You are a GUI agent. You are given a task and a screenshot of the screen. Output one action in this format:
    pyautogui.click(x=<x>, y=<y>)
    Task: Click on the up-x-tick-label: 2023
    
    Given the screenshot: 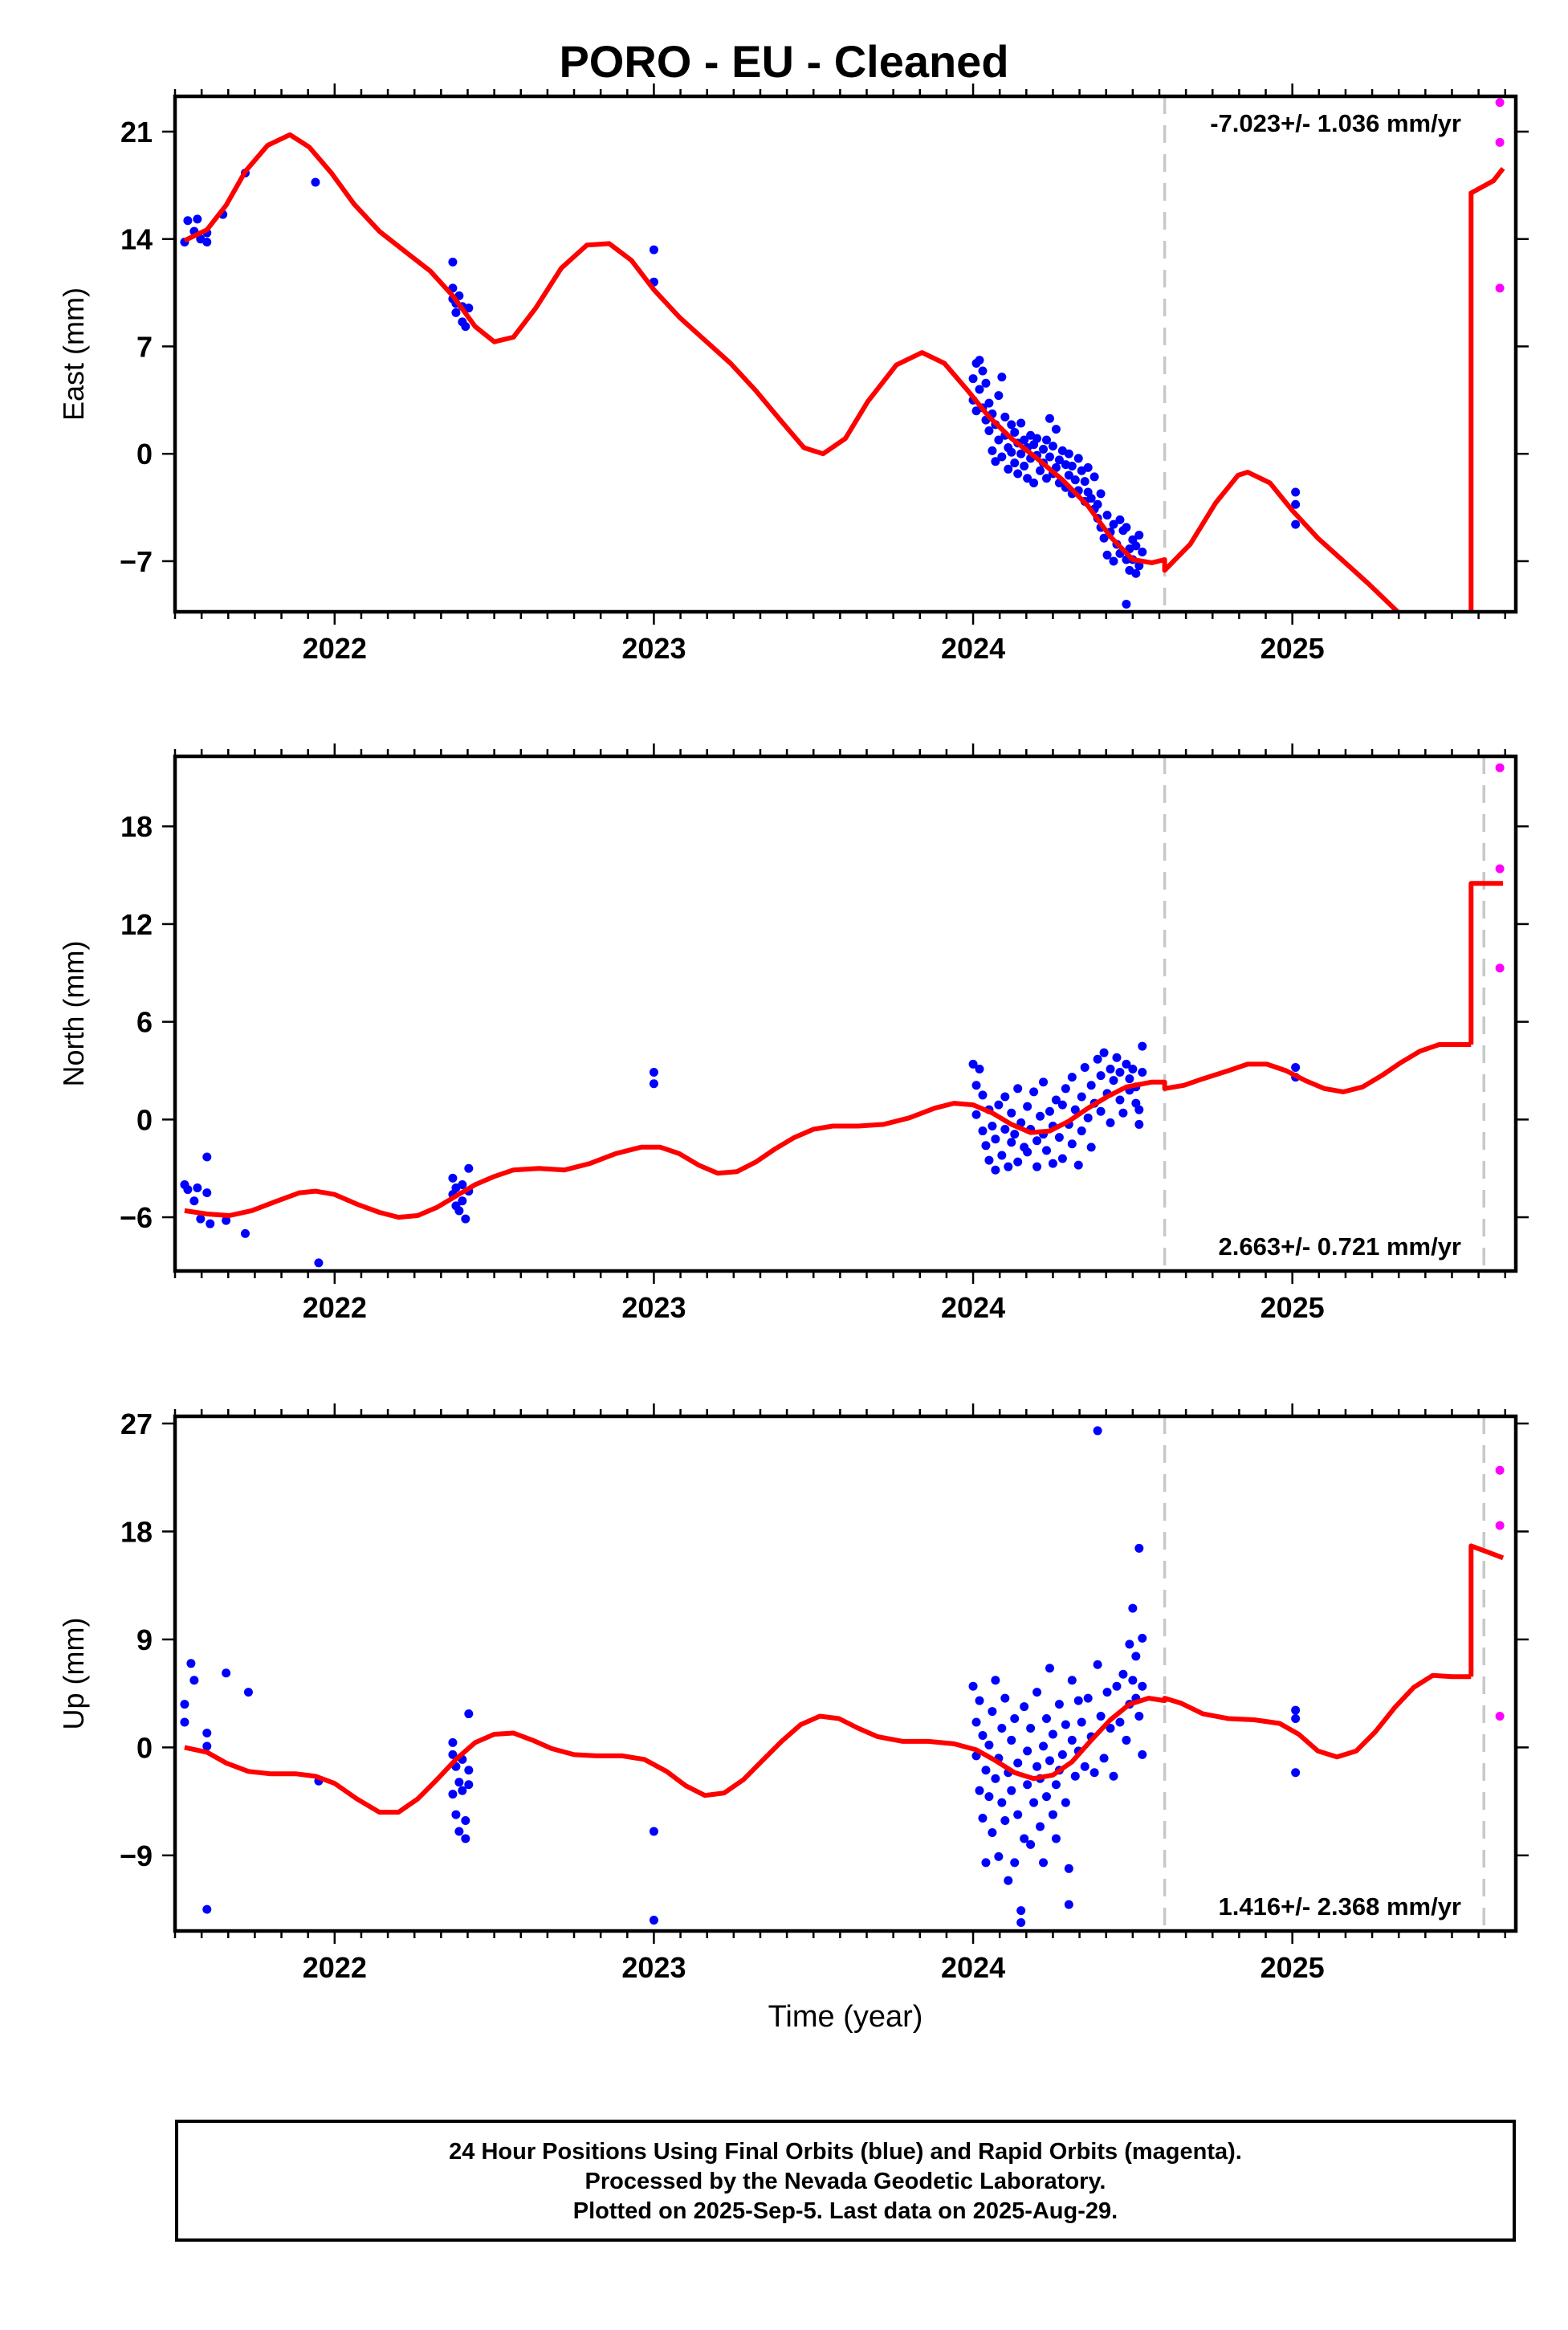 What is the action you would take?
    pyautogui.click(x=653, y=1967)
    